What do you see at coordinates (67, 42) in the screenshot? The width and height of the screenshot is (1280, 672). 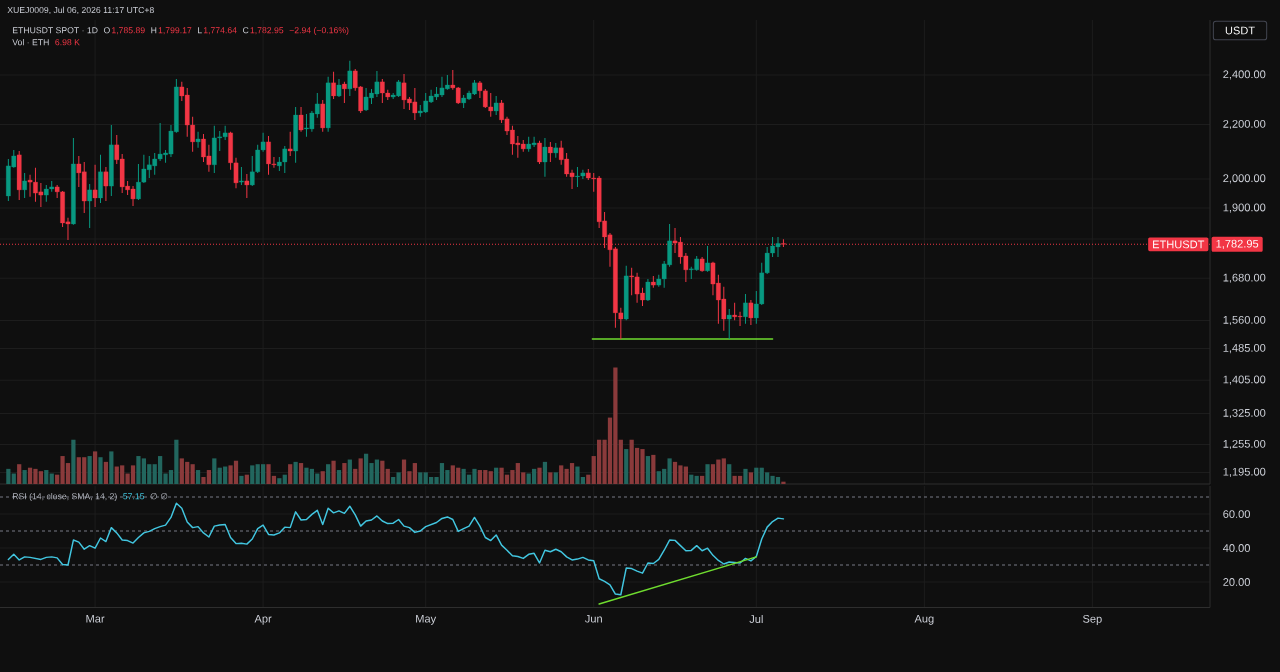 I see `annotation: 6.98 K` at bounding box center [67, 42].